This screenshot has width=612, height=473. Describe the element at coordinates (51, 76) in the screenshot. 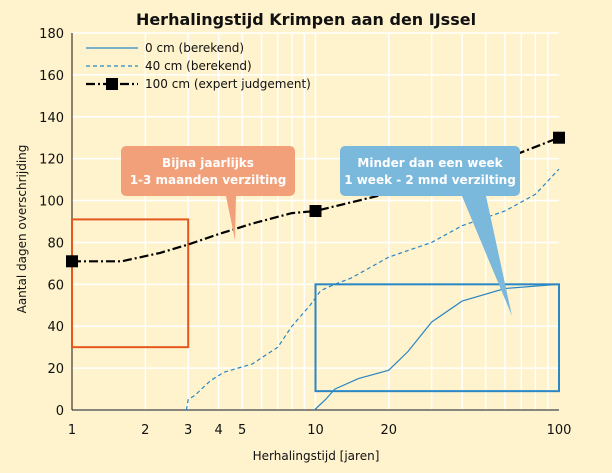

I see `y-tick-label: 160` at that location.